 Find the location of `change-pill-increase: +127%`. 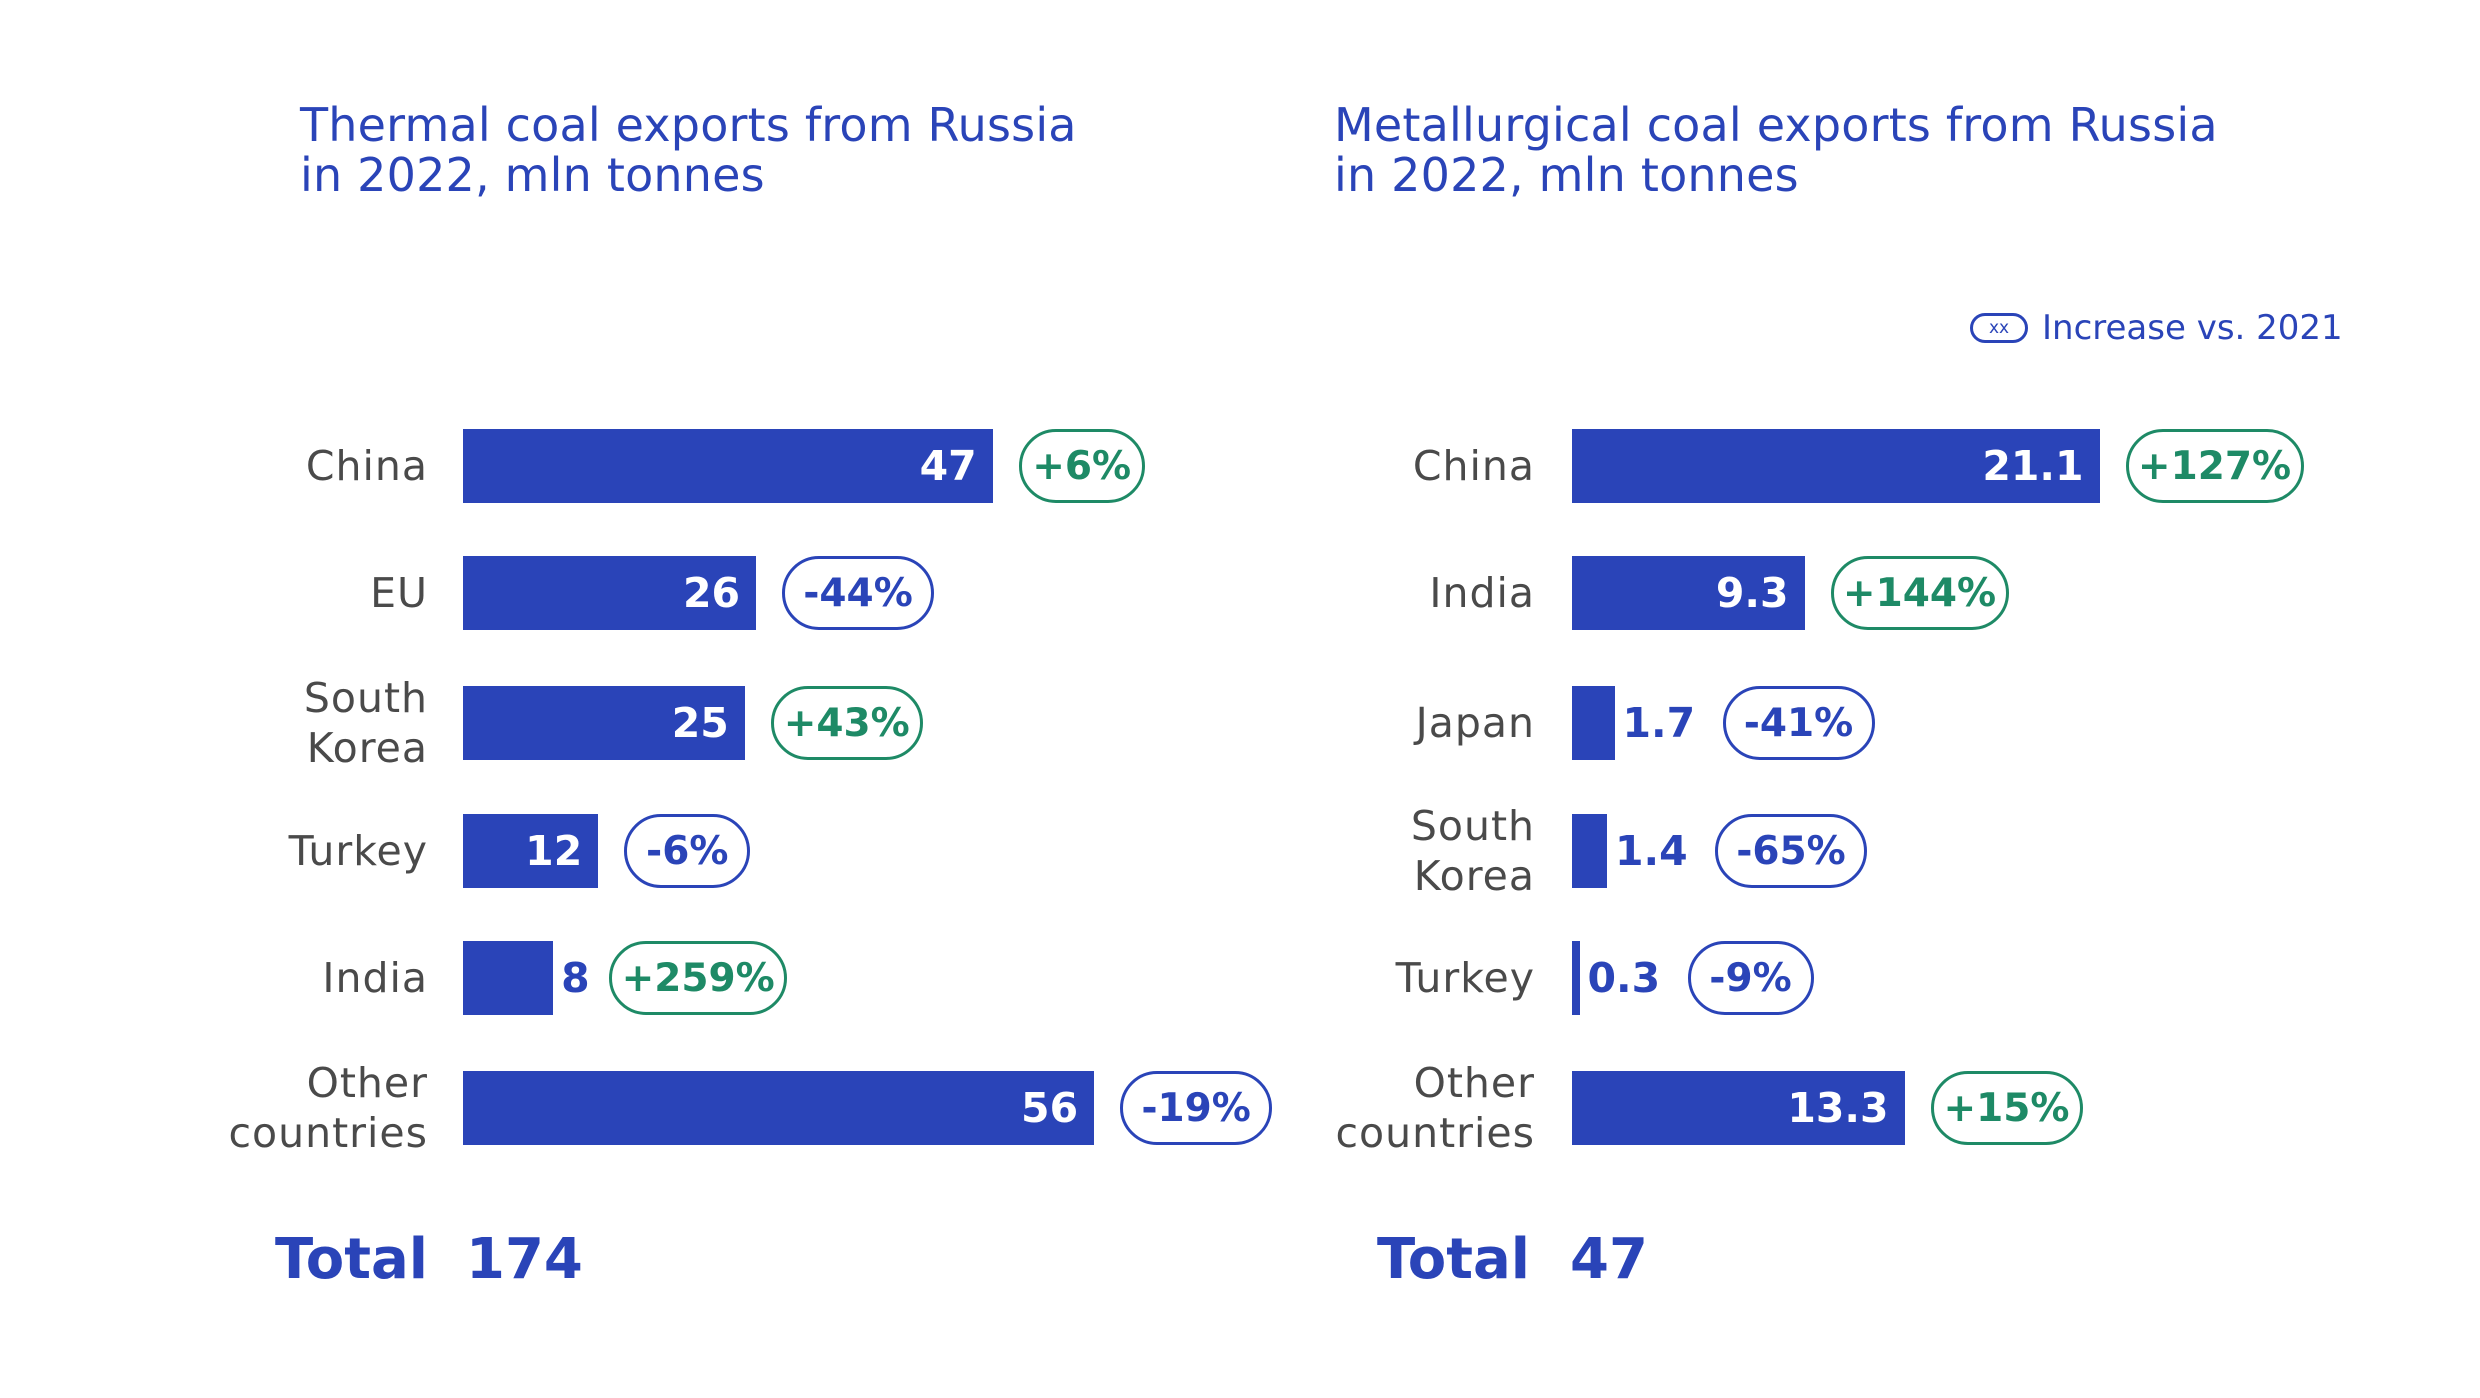

change-pill-increase: +127% is located at coordinates (2214, 466).